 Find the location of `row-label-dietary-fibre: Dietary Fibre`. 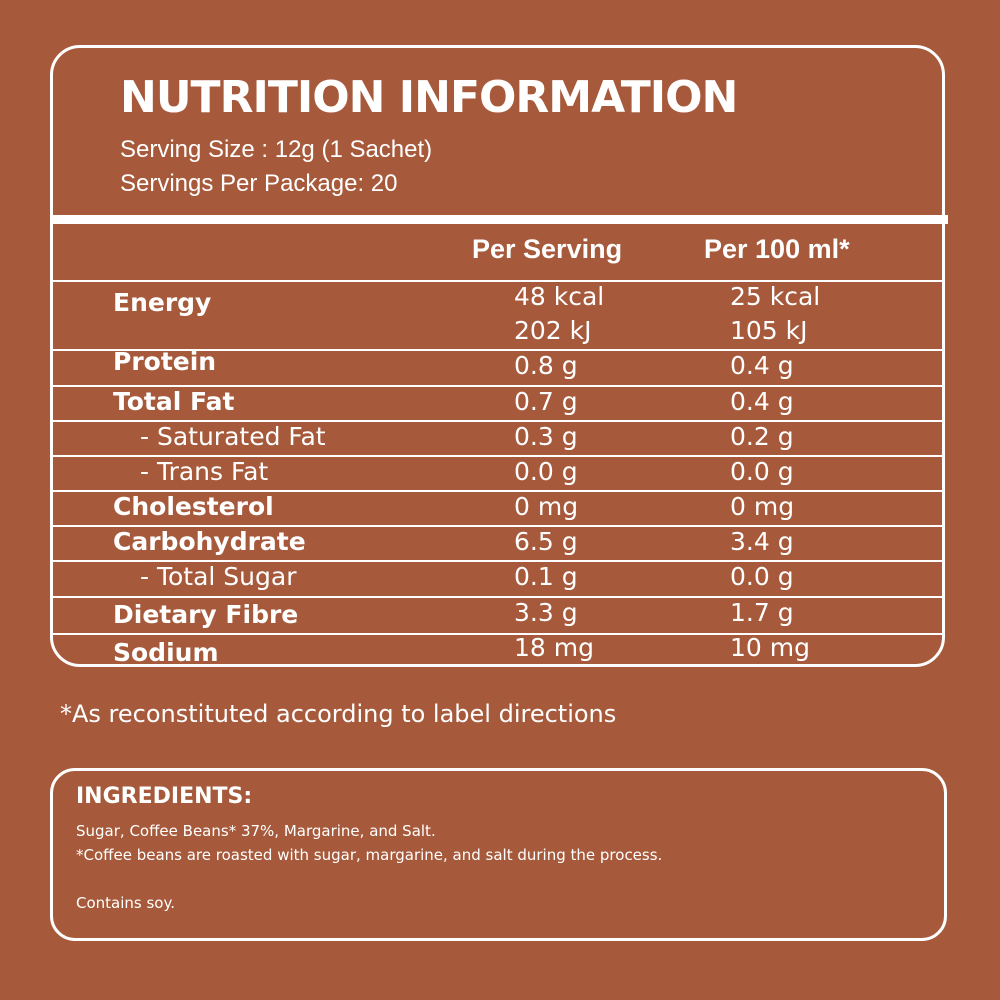

row-label-dietary-fibre: Dietary Fibre is located at coordinates (206, 614).